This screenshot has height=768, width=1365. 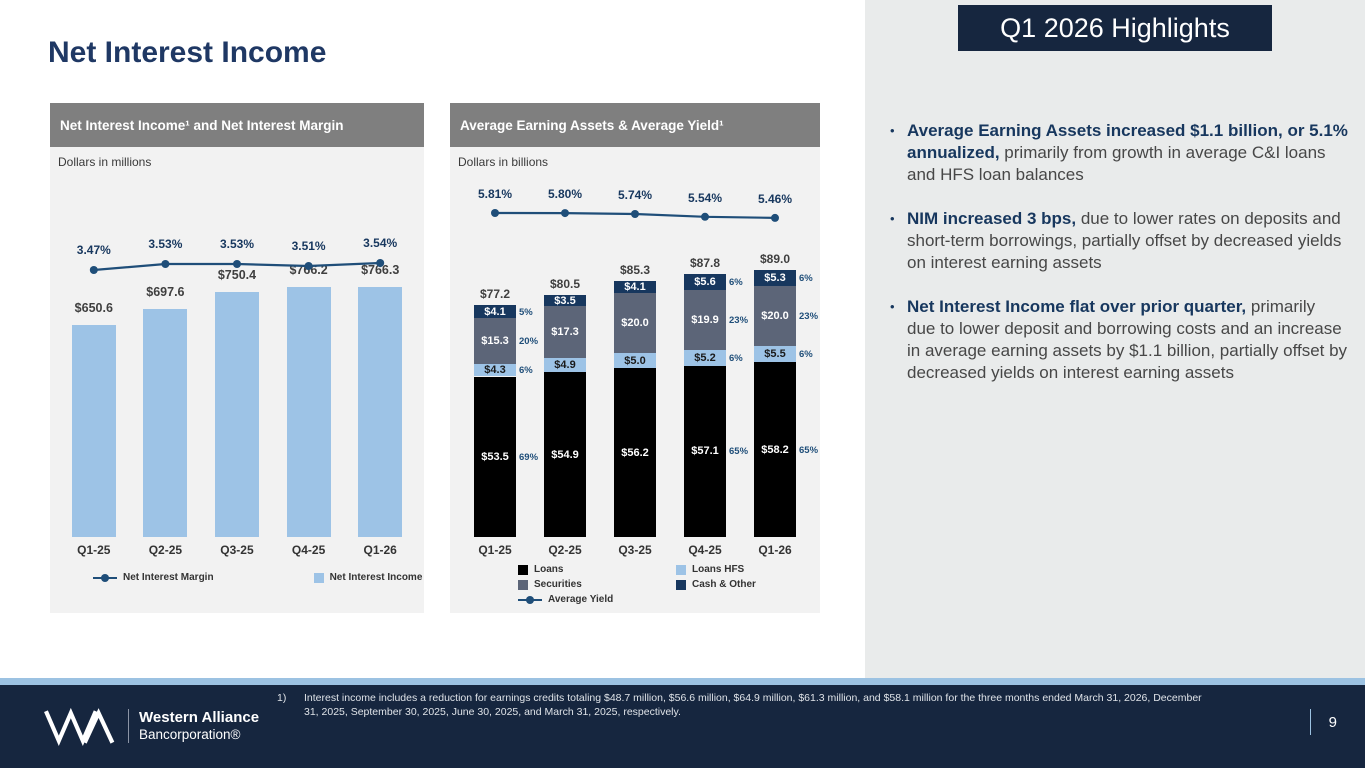 I want to click on aea-chart-x-axis: Q1-25 Q2-25 Q3-25 Q4-25 Q1-26, so click(x=635, y=550).